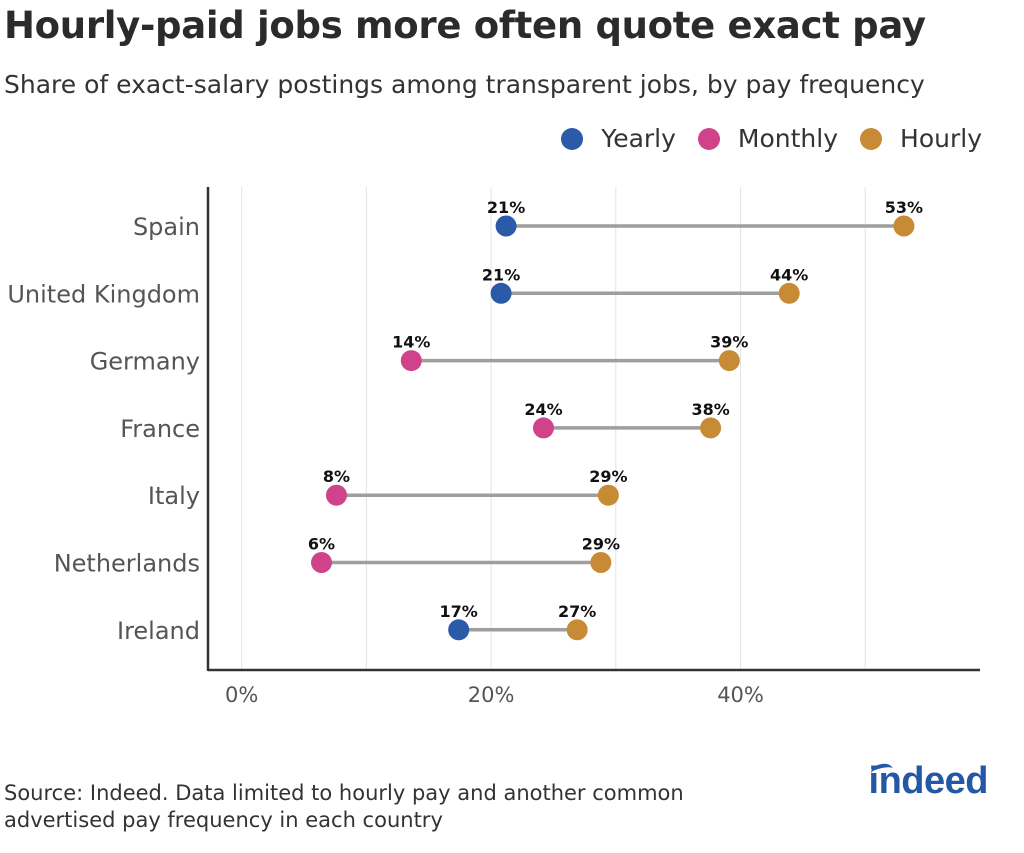 The image size is (1024, 853). What do you see at coordinates (166, 227) in the screenshot?
I see `y-tick-label: Spain` at bounding box center [166, 227].